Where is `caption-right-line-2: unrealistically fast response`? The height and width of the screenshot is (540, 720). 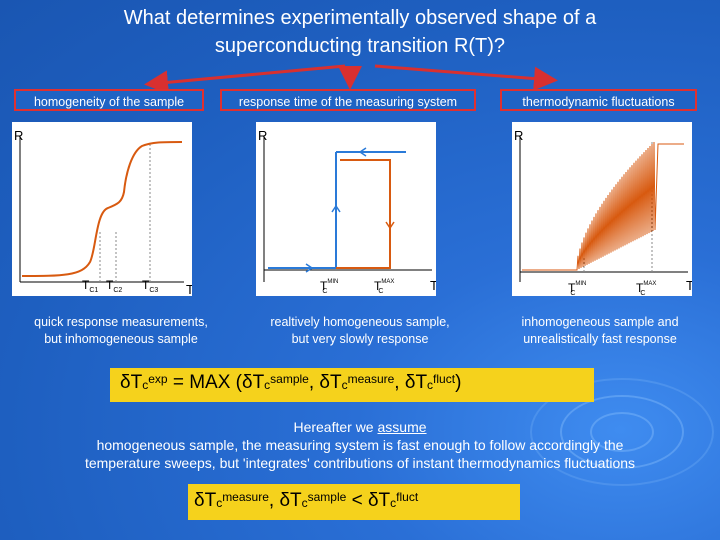 caption-right-line-2: unrealistically fast response is located at coordinates (600, 339).